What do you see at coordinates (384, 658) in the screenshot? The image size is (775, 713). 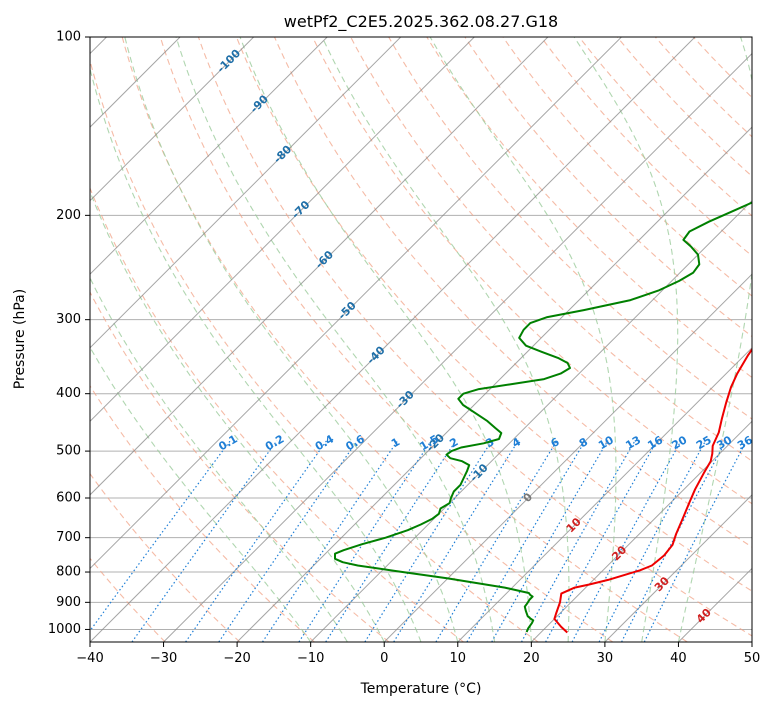 I see `x-tick-label: 0` at bounding box center [384, 658].